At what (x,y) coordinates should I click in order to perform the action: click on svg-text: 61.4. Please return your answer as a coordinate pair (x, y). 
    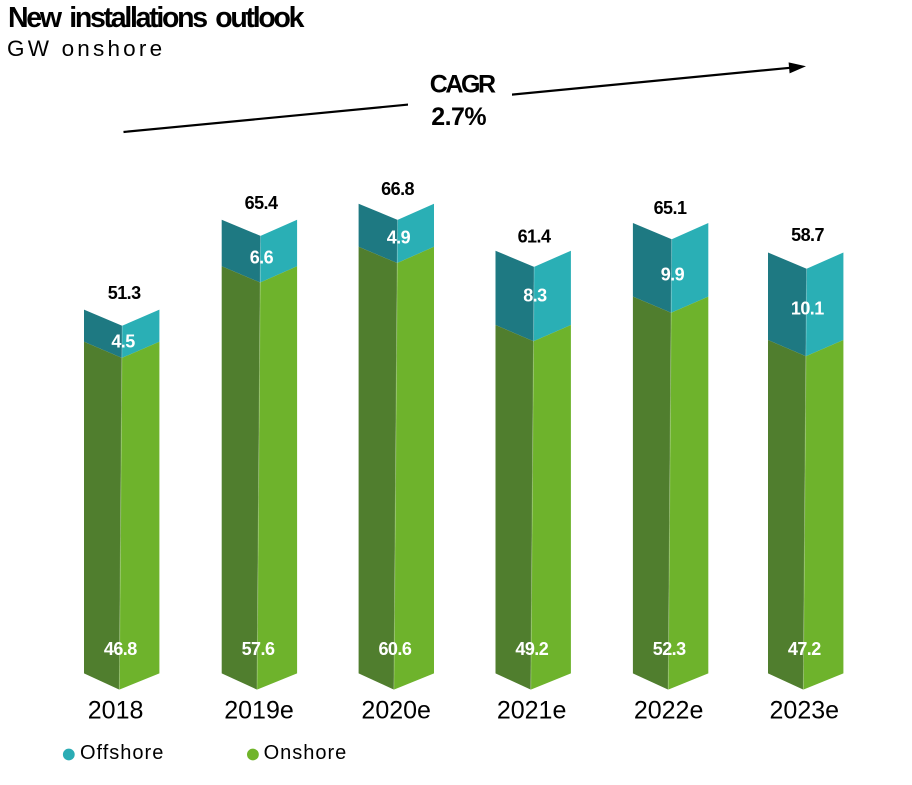
    Looking at the image, I should click on (534, 236).